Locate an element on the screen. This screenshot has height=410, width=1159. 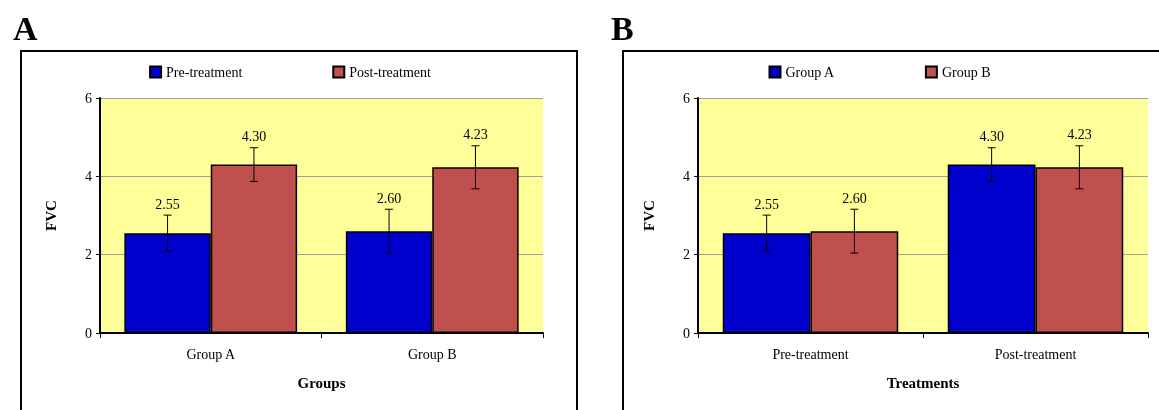
legend-label: Group B is located at coordinates (966, 72).